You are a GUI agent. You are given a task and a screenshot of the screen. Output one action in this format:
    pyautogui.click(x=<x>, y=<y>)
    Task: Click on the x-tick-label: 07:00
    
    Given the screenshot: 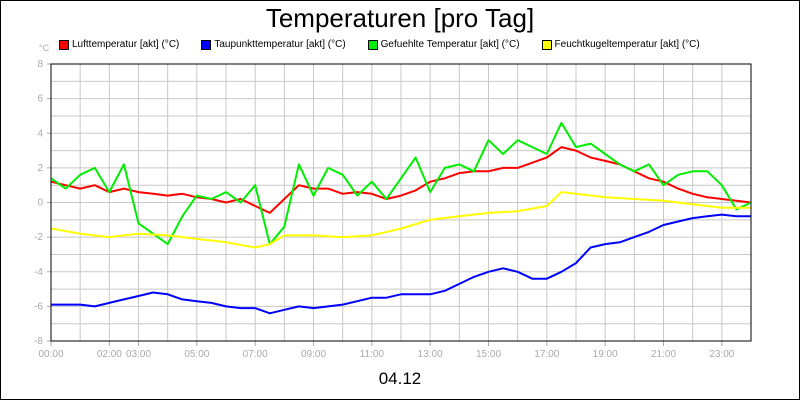 What is the action you would take?
    pyautogui.click(x=255, y=354)
    